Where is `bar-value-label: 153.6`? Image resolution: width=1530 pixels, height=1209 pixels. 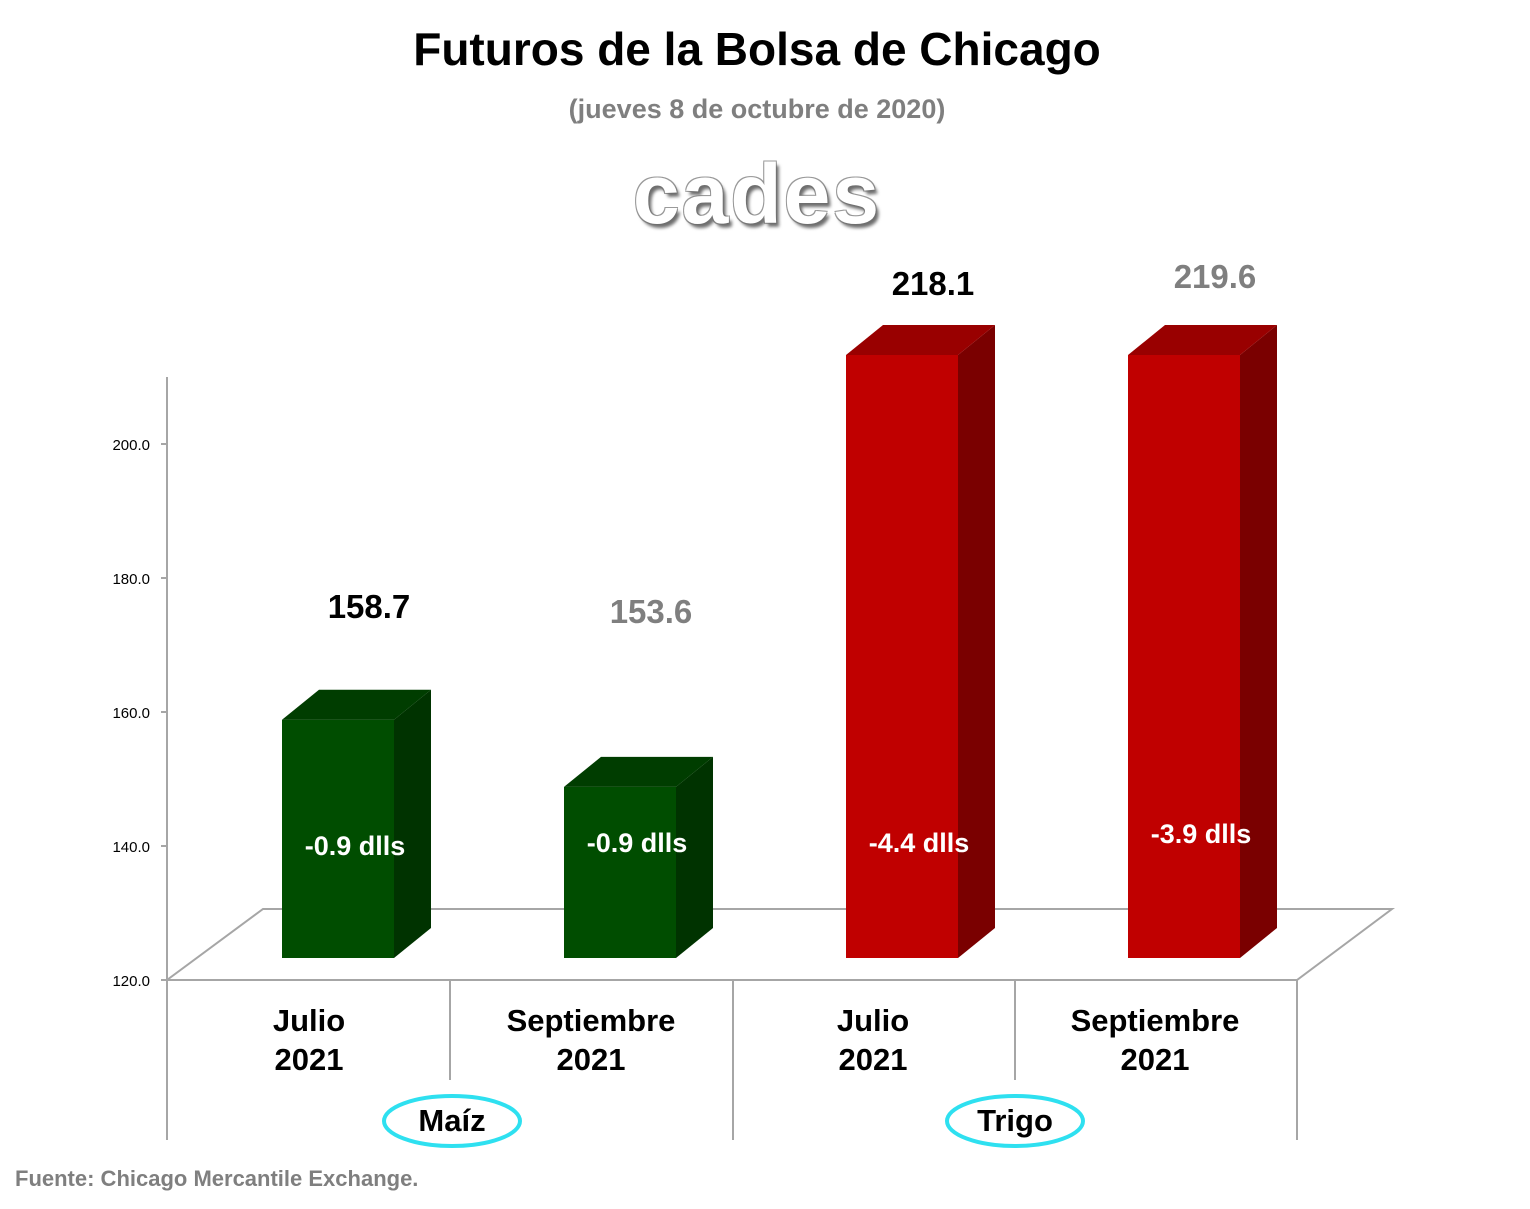 bar-value-label: 153.6 is located at coordinates (651, 611).